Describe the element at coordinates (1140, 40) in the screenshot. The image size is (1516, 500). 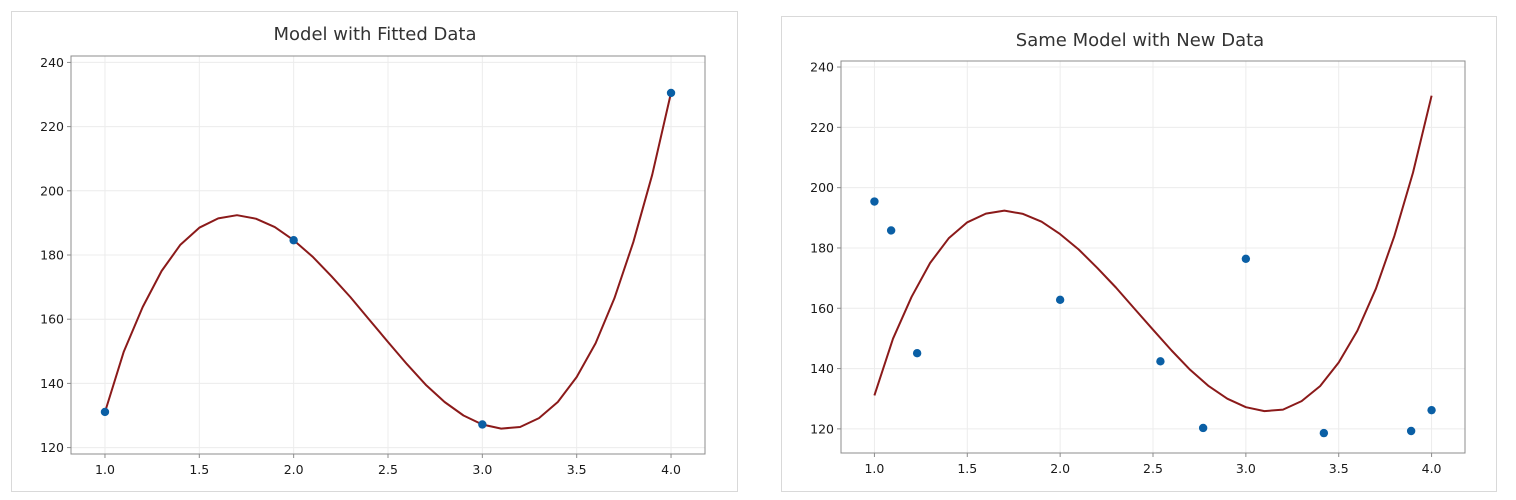
I see `chart-title: Same Model with New Data` at that location.